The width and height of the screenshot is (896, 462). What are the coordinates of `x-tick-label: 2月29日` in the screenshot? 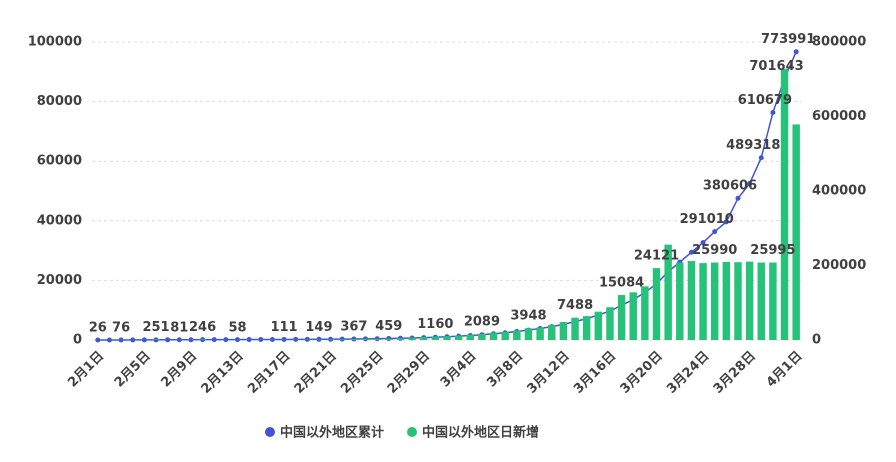 It's located at (409, 373).